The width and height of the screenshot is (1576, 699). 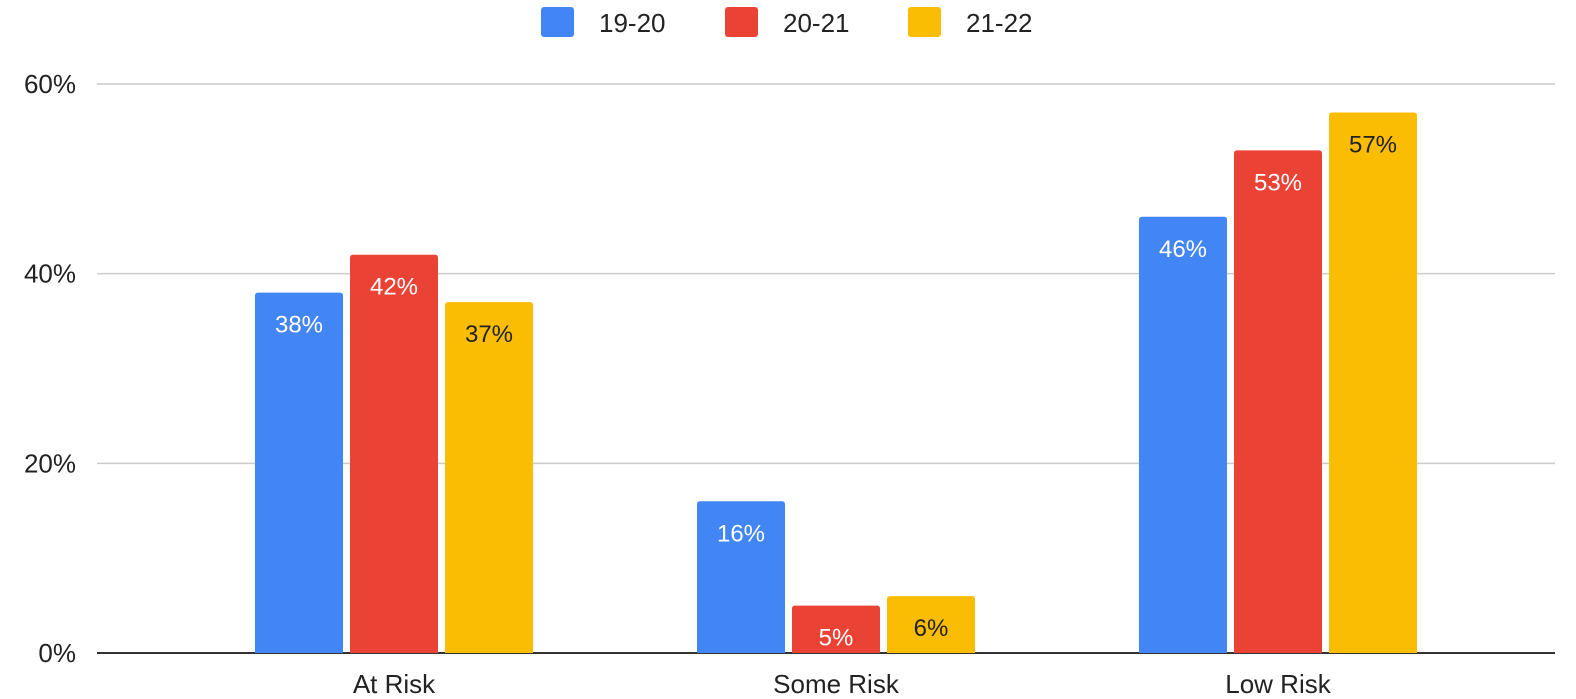 I want to click on x-tick-label: Low Risk, so click(x=1278, y=684).